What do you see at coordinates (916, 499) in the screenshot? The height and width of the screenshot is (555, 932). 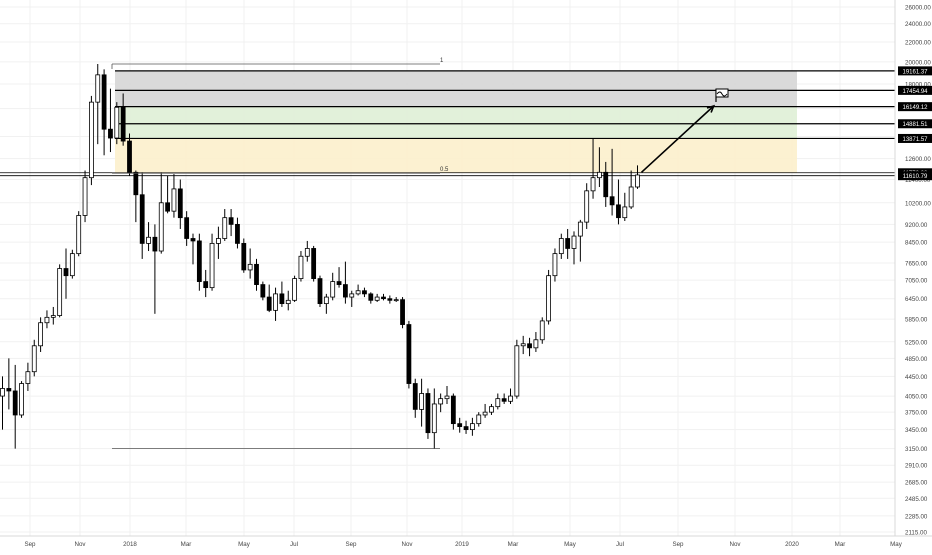 I see `price-tick-label: 2485.00` at bounding box center [916, 499].